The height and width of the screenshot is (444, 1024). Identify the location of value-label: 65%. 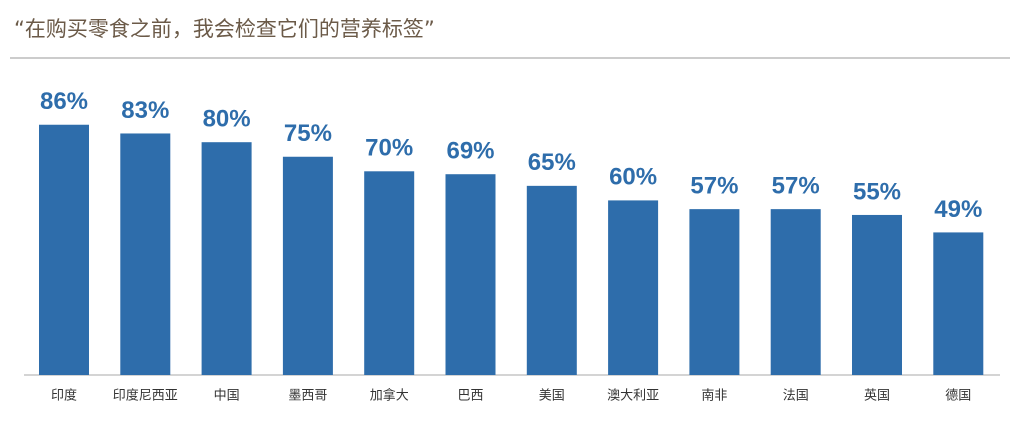
(552, 162).